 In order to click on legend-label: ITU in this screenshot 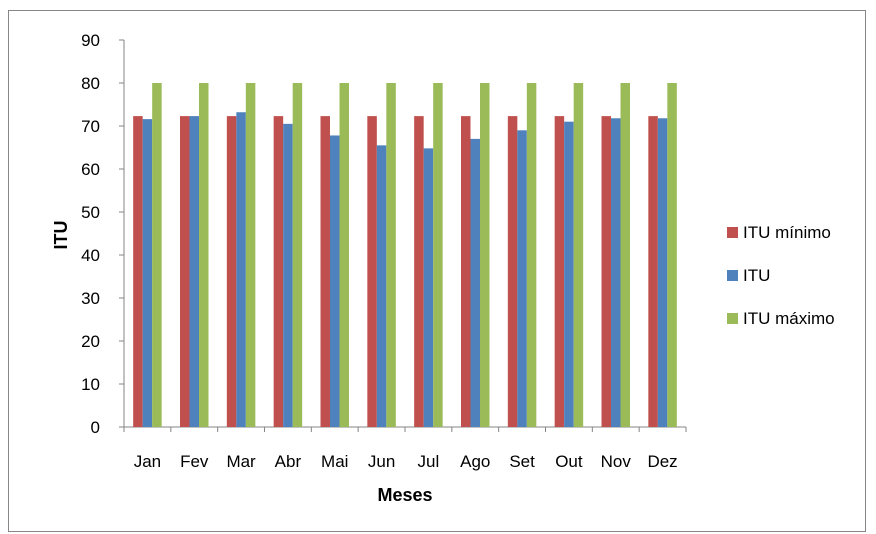, I will do `click(756, 275)`.